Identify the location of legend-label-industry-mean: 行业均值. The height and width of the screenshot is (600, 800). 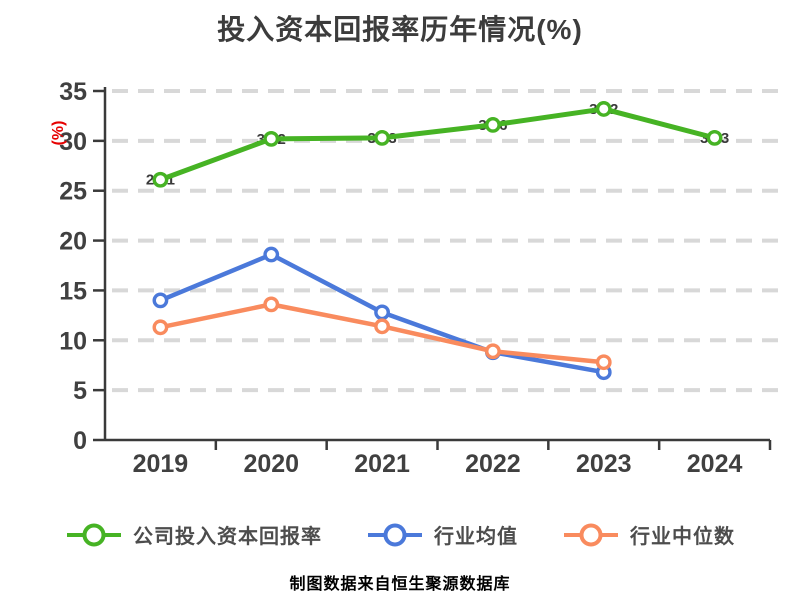
(476, 537).